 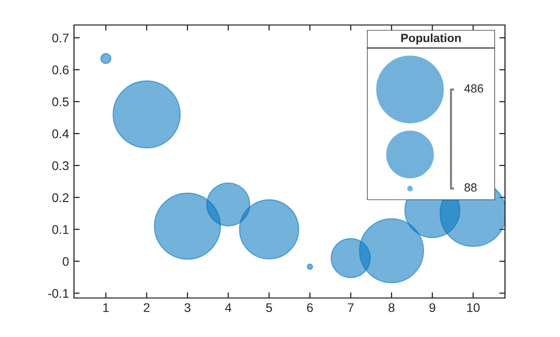 What do you see at coordinates (310, 307) in the screenshot?
I see `x-tick-label: 6` at bounding box center [310, 307].